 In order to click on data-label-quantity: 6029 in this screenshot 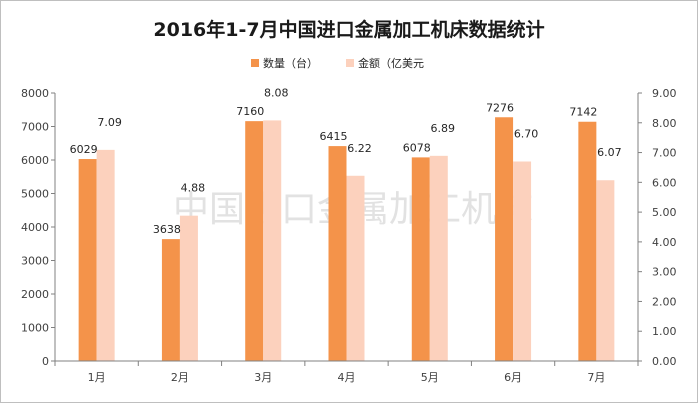, I will do `click(84, 149)`.